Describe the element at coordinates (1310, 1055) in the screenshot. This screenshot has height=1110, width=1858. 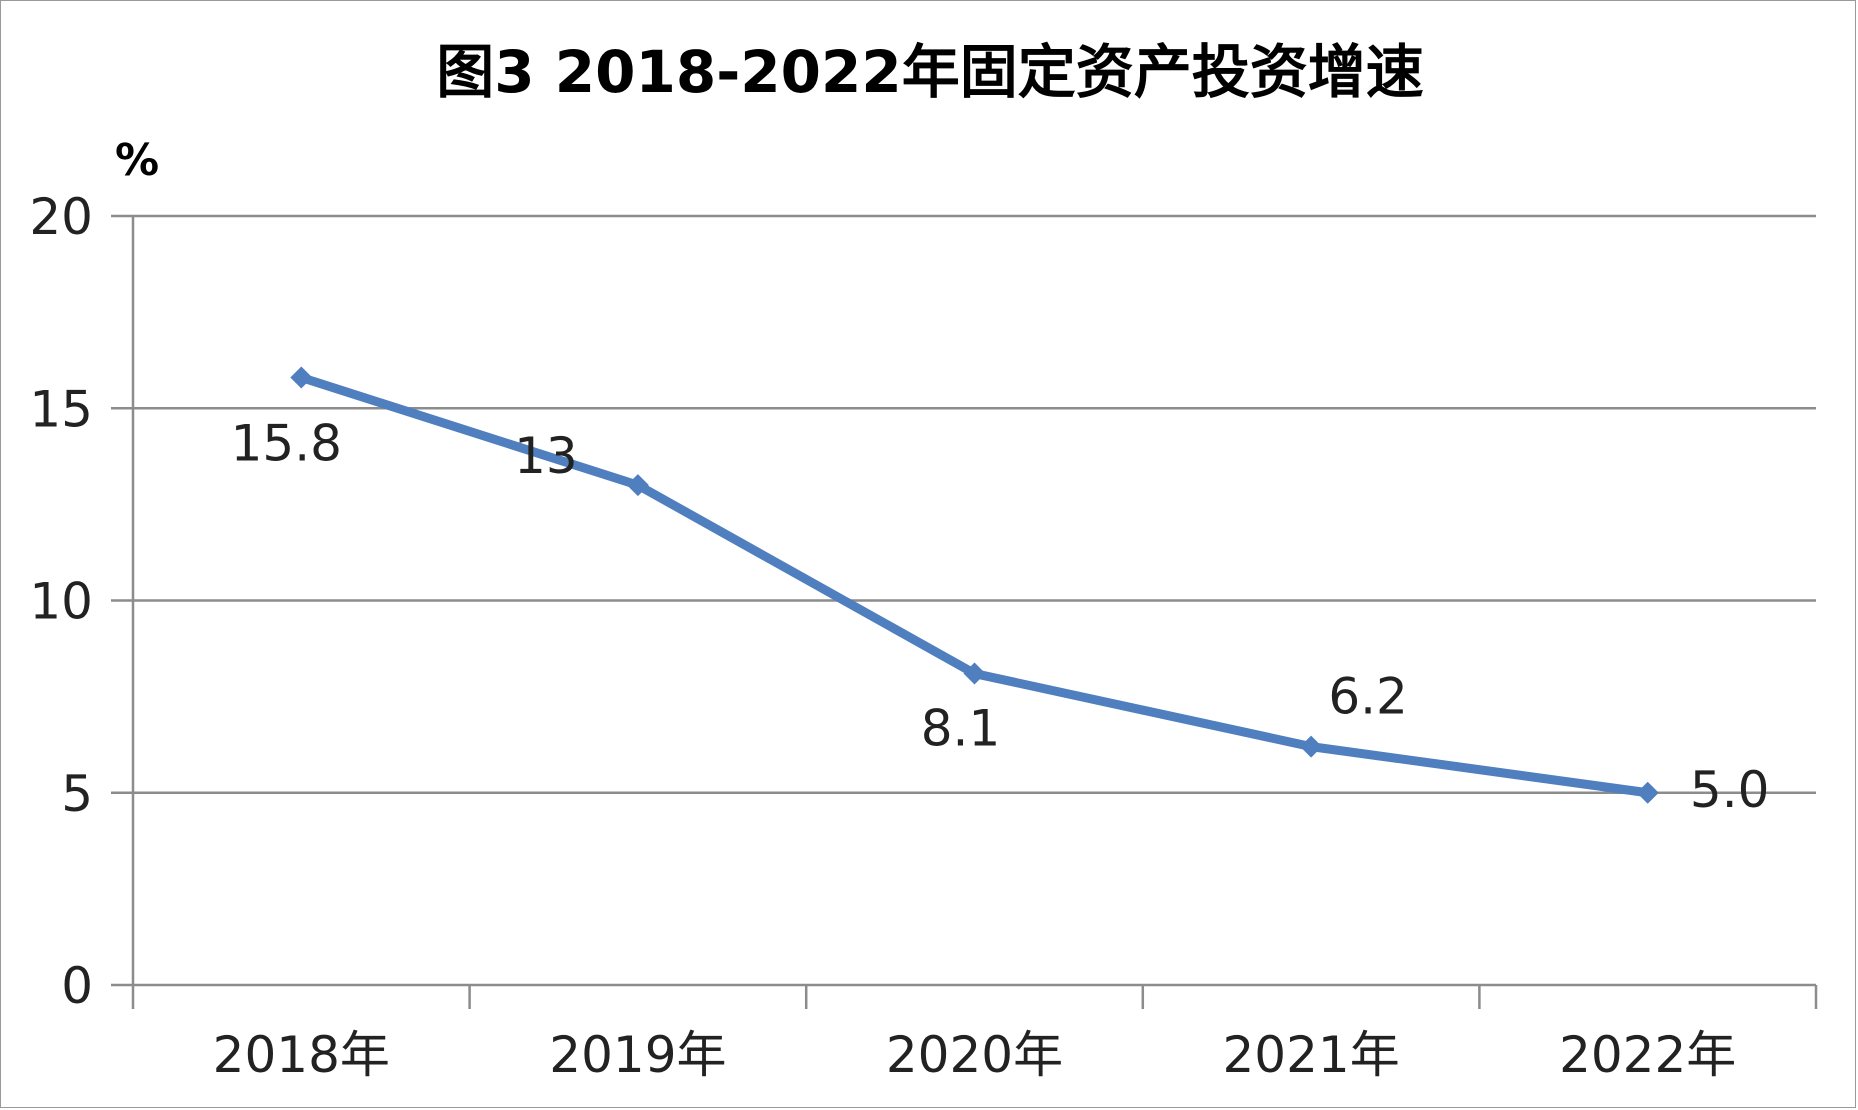
I see `x-tick-label: 2021年` at that location.